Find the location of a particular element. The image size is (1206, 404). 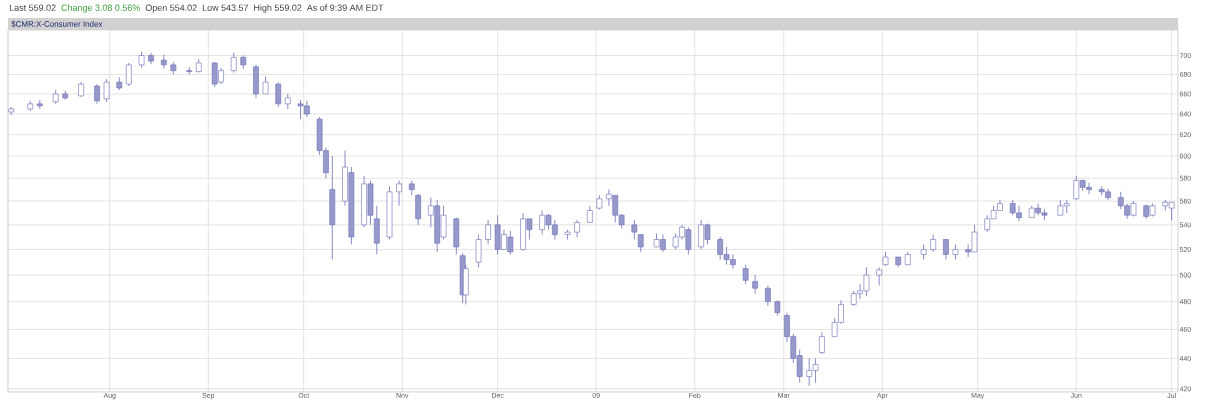

text: Last 559.02 is located at coordinates (32, 7).